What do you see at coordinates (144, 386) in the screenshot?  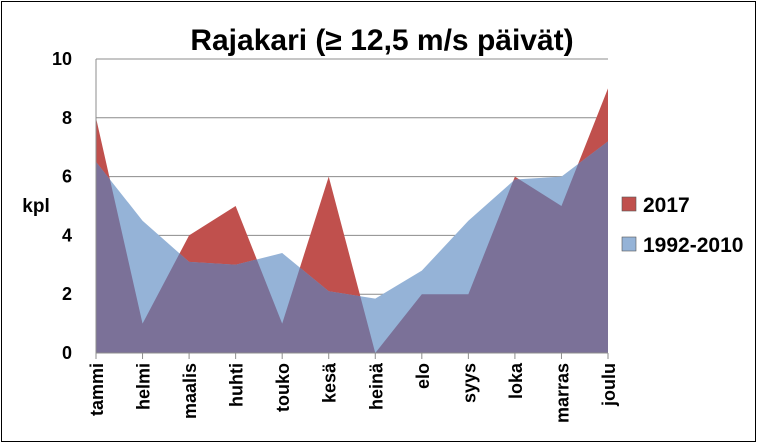 I see `x-tick-label: helmi` at bounding box center [144, 386].